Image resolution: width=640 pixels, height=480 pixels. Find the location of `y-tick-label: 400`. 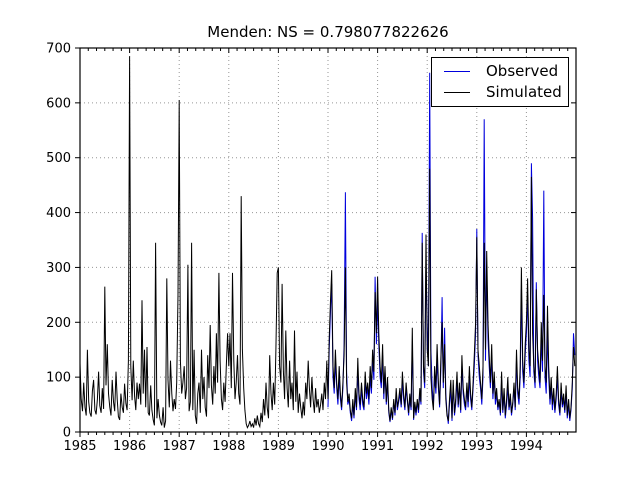

y-tick-label: 400 is located at coordinates (58, 213).